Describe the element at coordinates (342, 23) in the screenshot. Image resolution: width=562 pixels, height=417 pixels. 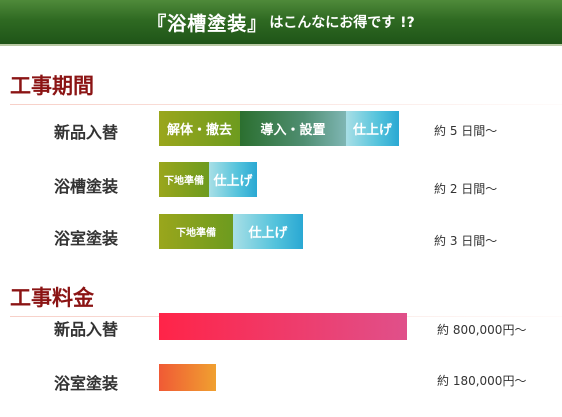
I see `banner-suffix: はこんなにお得です !?` at that location.